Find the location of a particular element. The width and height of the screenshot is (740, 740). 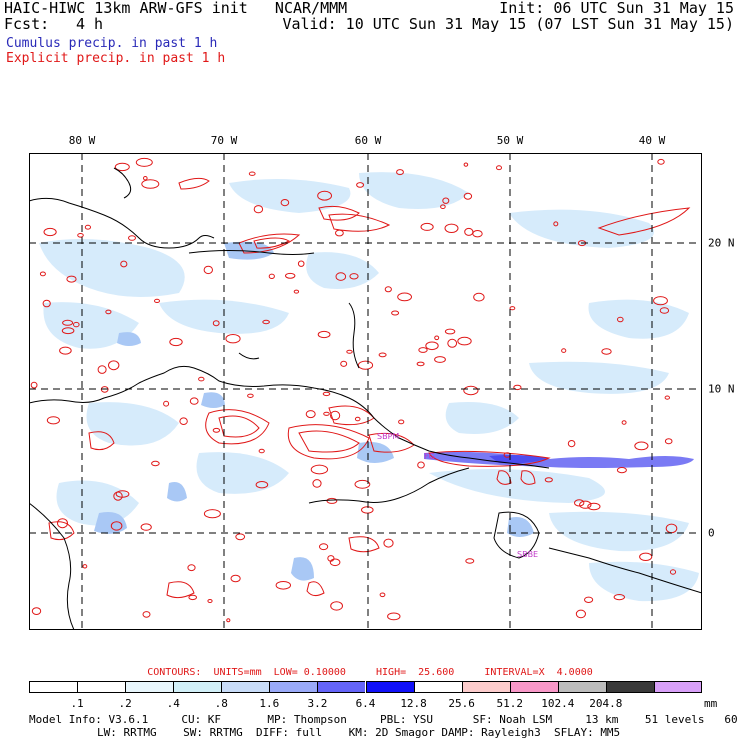

explicit-precip-label: Explicit precip. in past 1 h is located at coordinates (116, 58).